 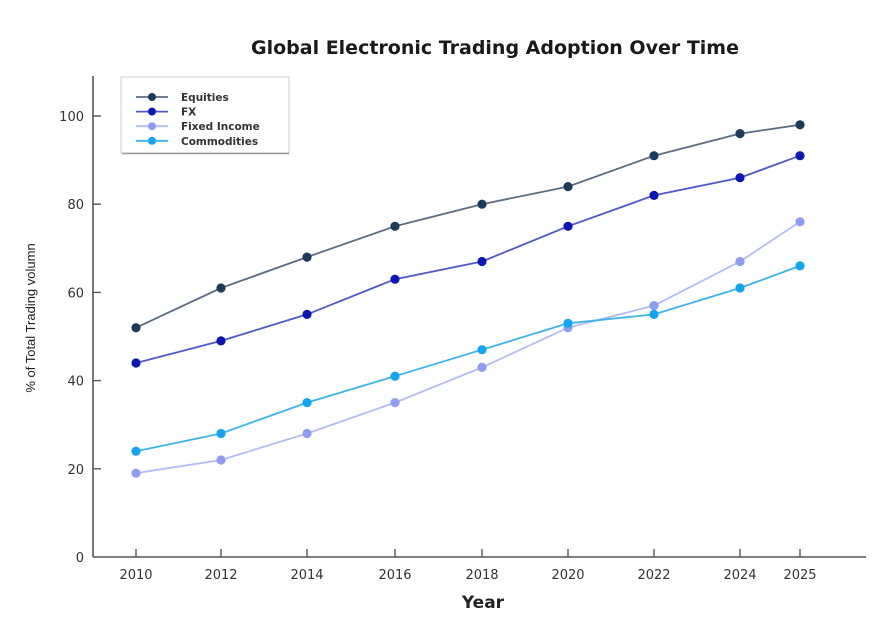 I want to click on y-tick-label: 0, so click(x=80, y=558).